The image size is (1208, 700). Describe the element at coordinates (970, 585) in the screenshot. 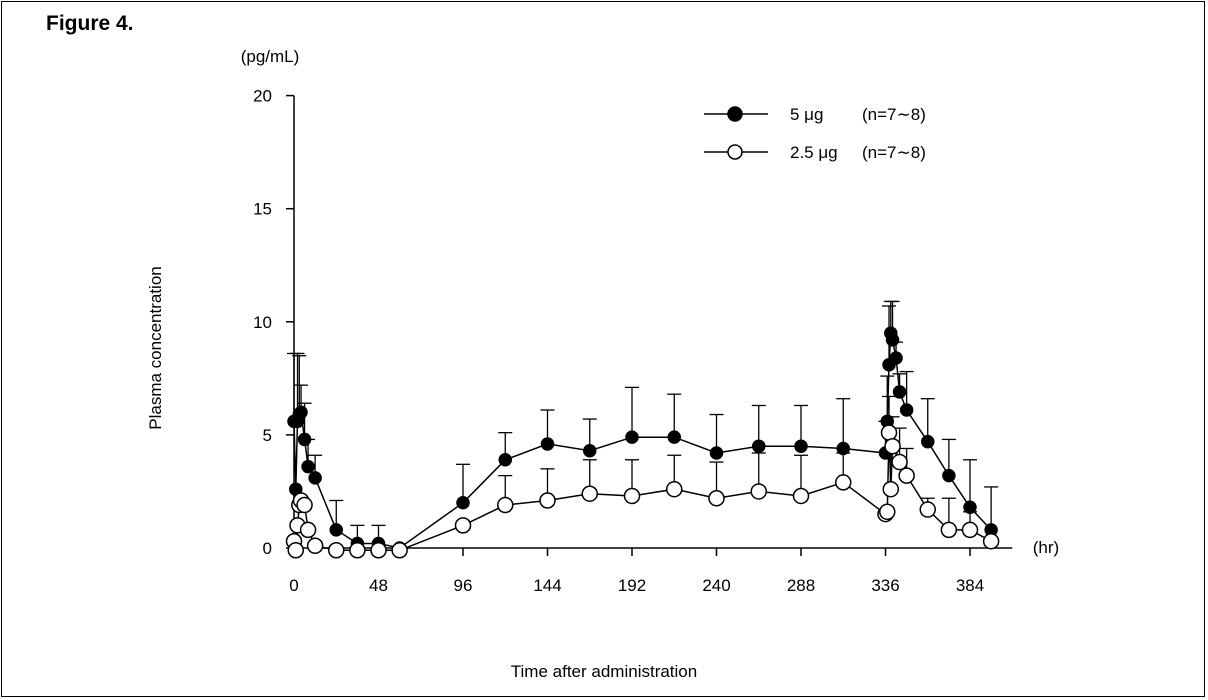

I see `x-tick-label: 384` at that location.